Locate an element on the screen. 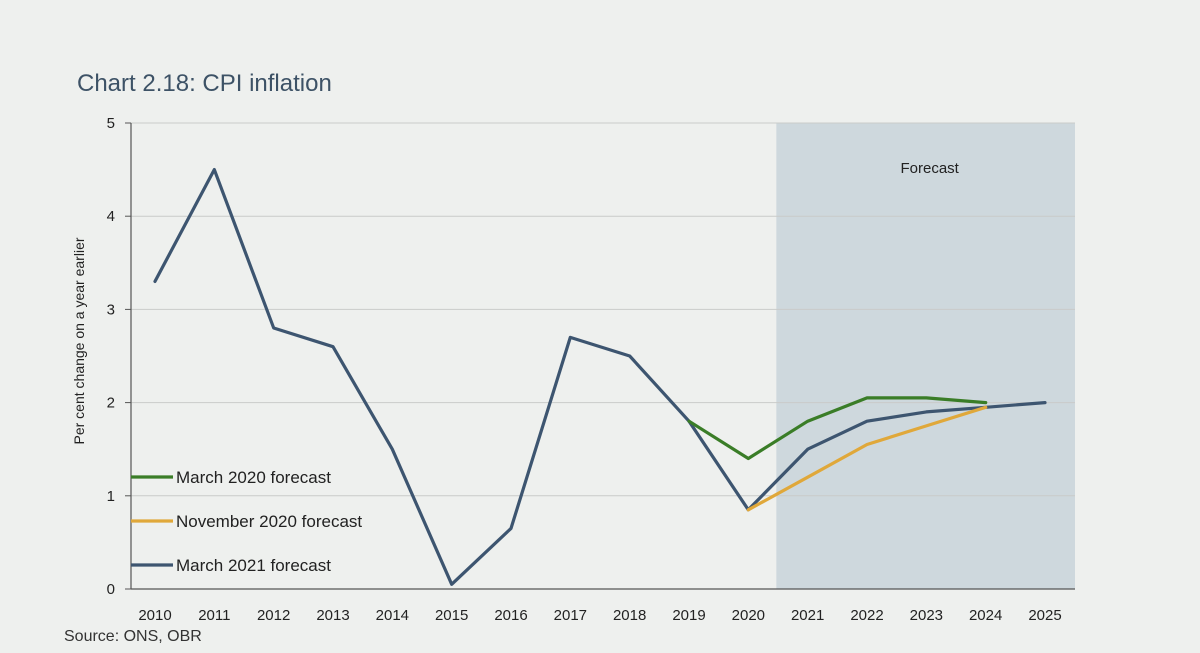 Image resolution: width=1200 pixels, height=653 pixels. y-tick-label: 3 is located at coordinates (111, 309).